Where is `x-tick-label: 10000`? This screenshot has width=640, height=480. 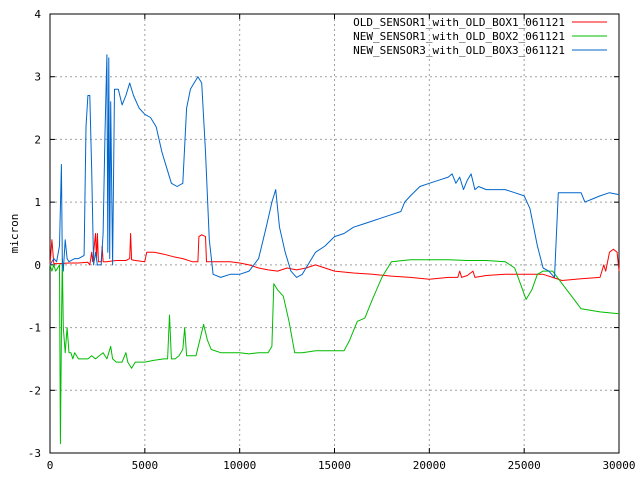
x-tick-label: 10000 is located at coordinates (239, 465).